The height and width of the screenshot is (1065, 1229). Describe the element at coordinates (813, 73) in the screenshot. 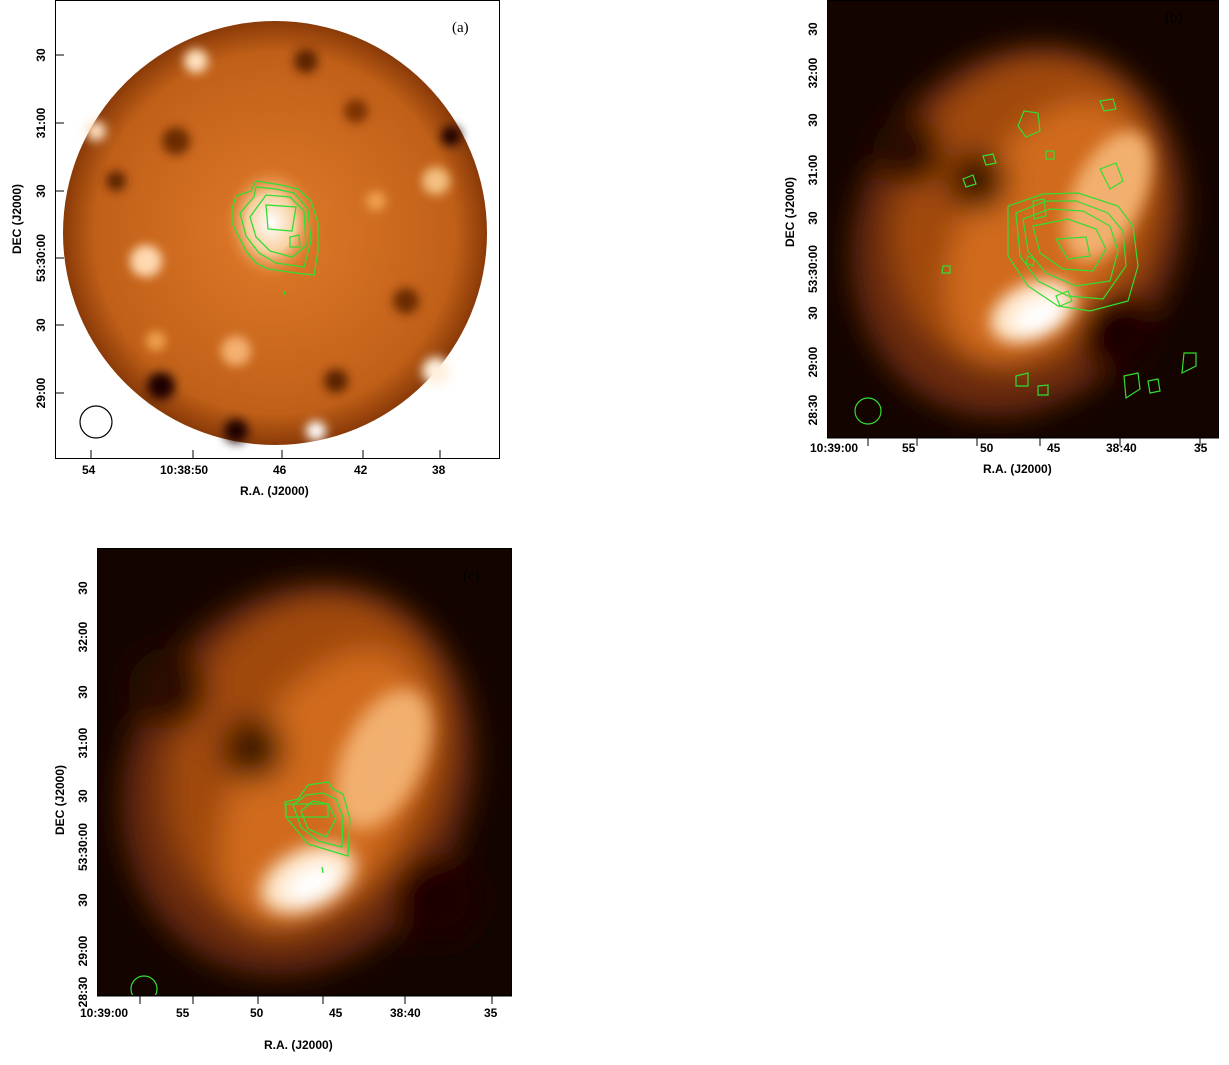

I see `panel-b-ytick: 32:00` at that location.